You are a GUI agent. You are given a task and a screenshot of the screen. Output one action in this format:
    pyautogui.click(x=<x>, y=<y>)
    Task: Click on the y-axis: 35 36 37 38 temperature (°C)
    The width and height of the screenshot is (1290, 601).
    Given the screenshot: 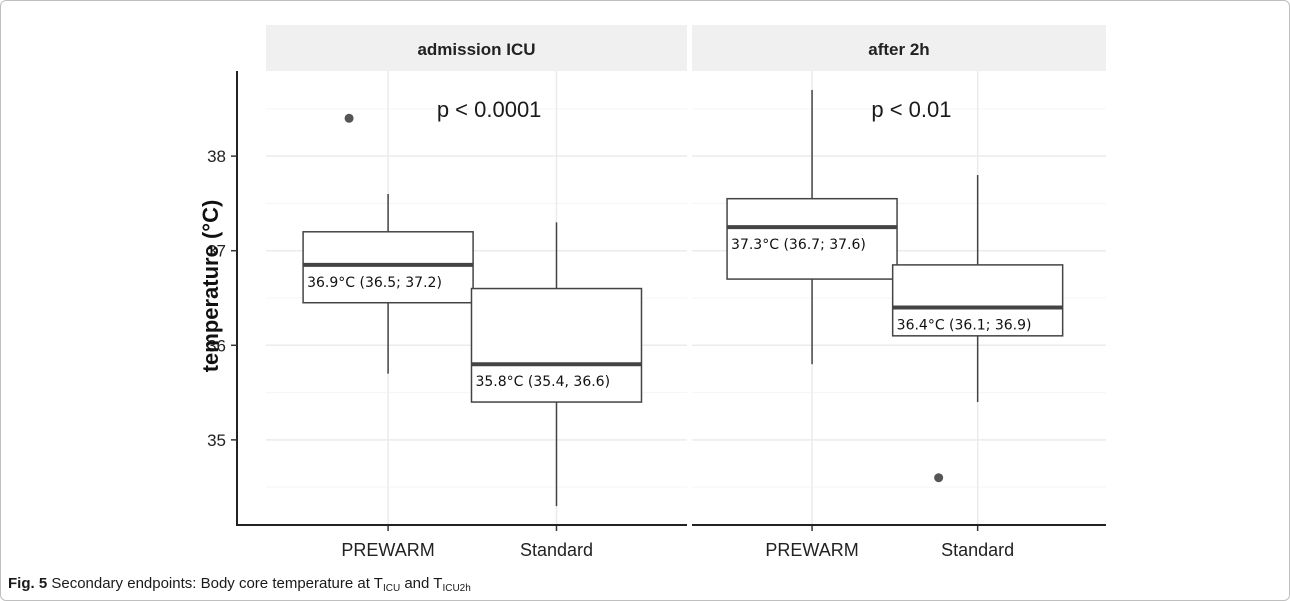 What is the action you would take?
    pyautogui.click(x=232, y=298)
    